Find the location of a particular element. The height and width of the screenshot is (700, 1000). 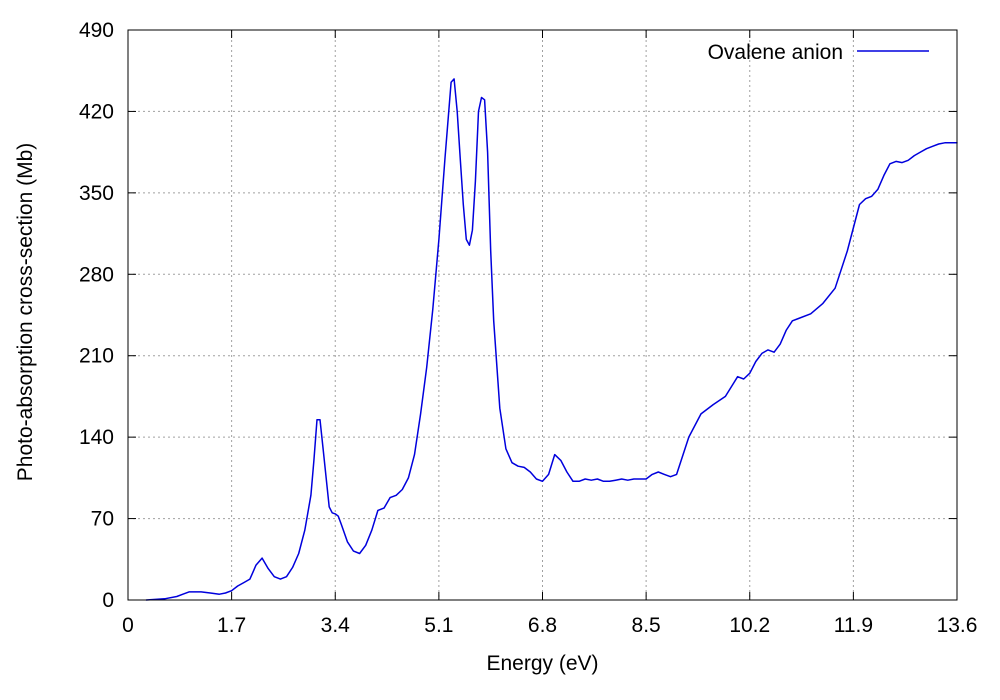

legend: Ovalene anion is located at coordinates (818, 52).